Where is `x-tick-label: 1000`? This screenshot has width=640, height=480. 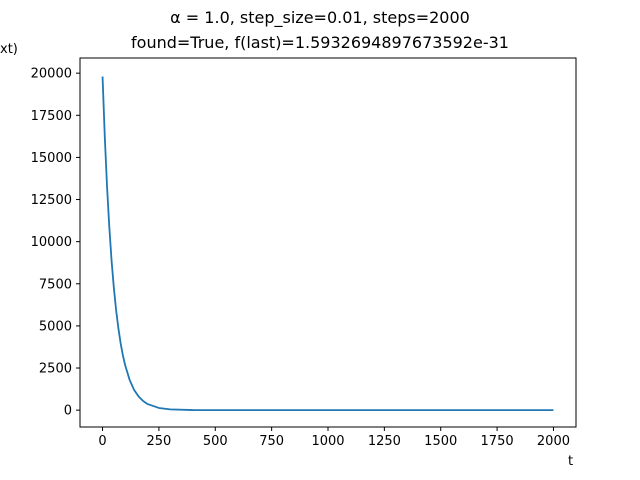 x-tick-label: 1000 is located at coordinates (327, 441).